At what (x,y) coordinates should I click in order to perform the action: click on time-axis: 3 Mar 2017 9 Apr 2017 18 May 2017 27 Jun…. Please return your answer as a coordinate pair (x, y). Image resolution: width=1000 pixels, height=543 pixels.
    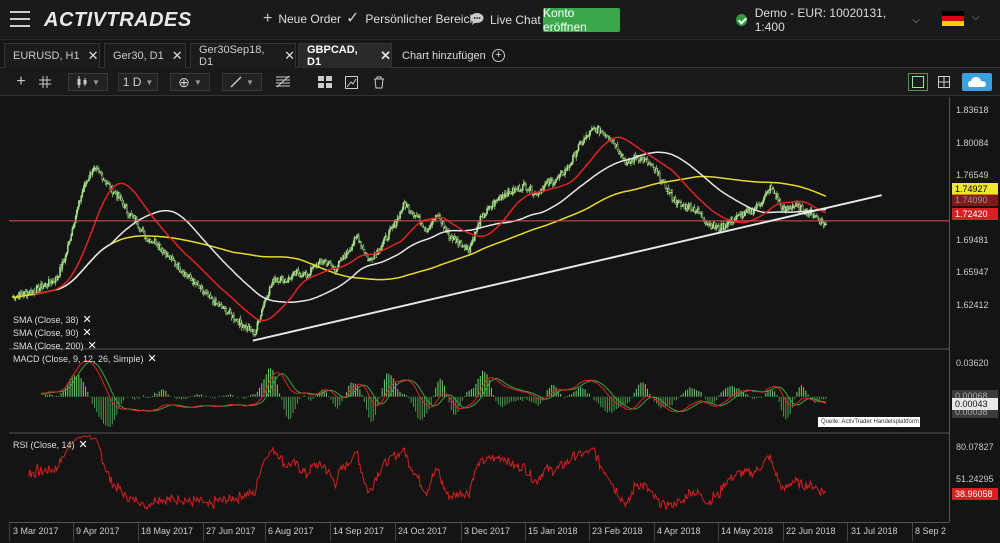
    Looking at the image, I should click on (479, 532).